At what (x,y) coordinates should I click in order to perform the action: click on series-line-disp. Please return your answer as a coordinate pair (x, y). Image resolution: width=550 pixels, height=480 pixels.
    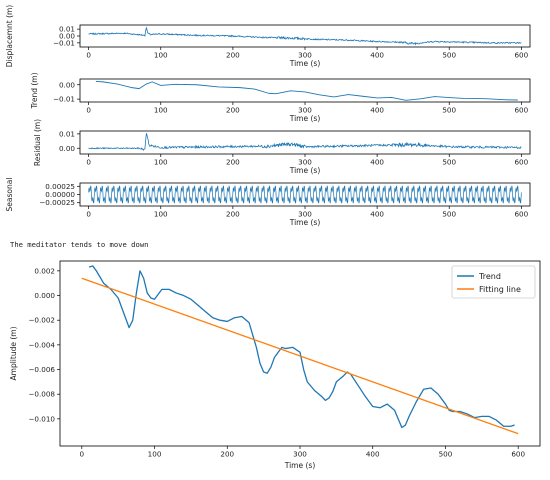
    Looking at the image, I should click on (305, 36).